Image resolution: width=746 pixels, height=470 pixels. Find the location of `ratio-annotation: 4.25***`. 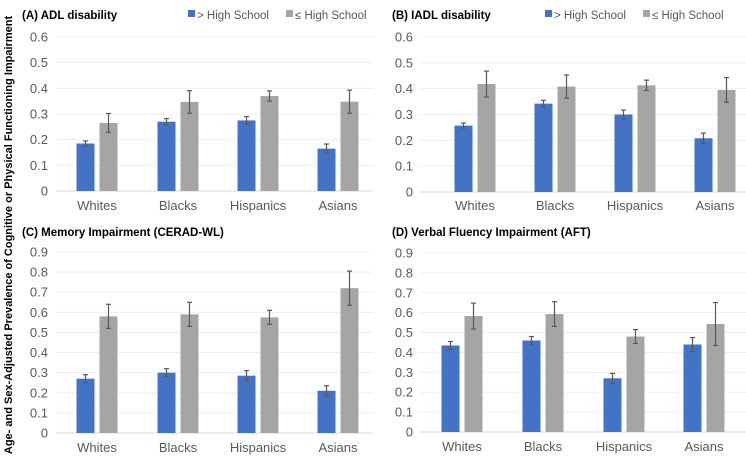

ratio-annotation: 4.25*** is located at coordinates (178, 1).